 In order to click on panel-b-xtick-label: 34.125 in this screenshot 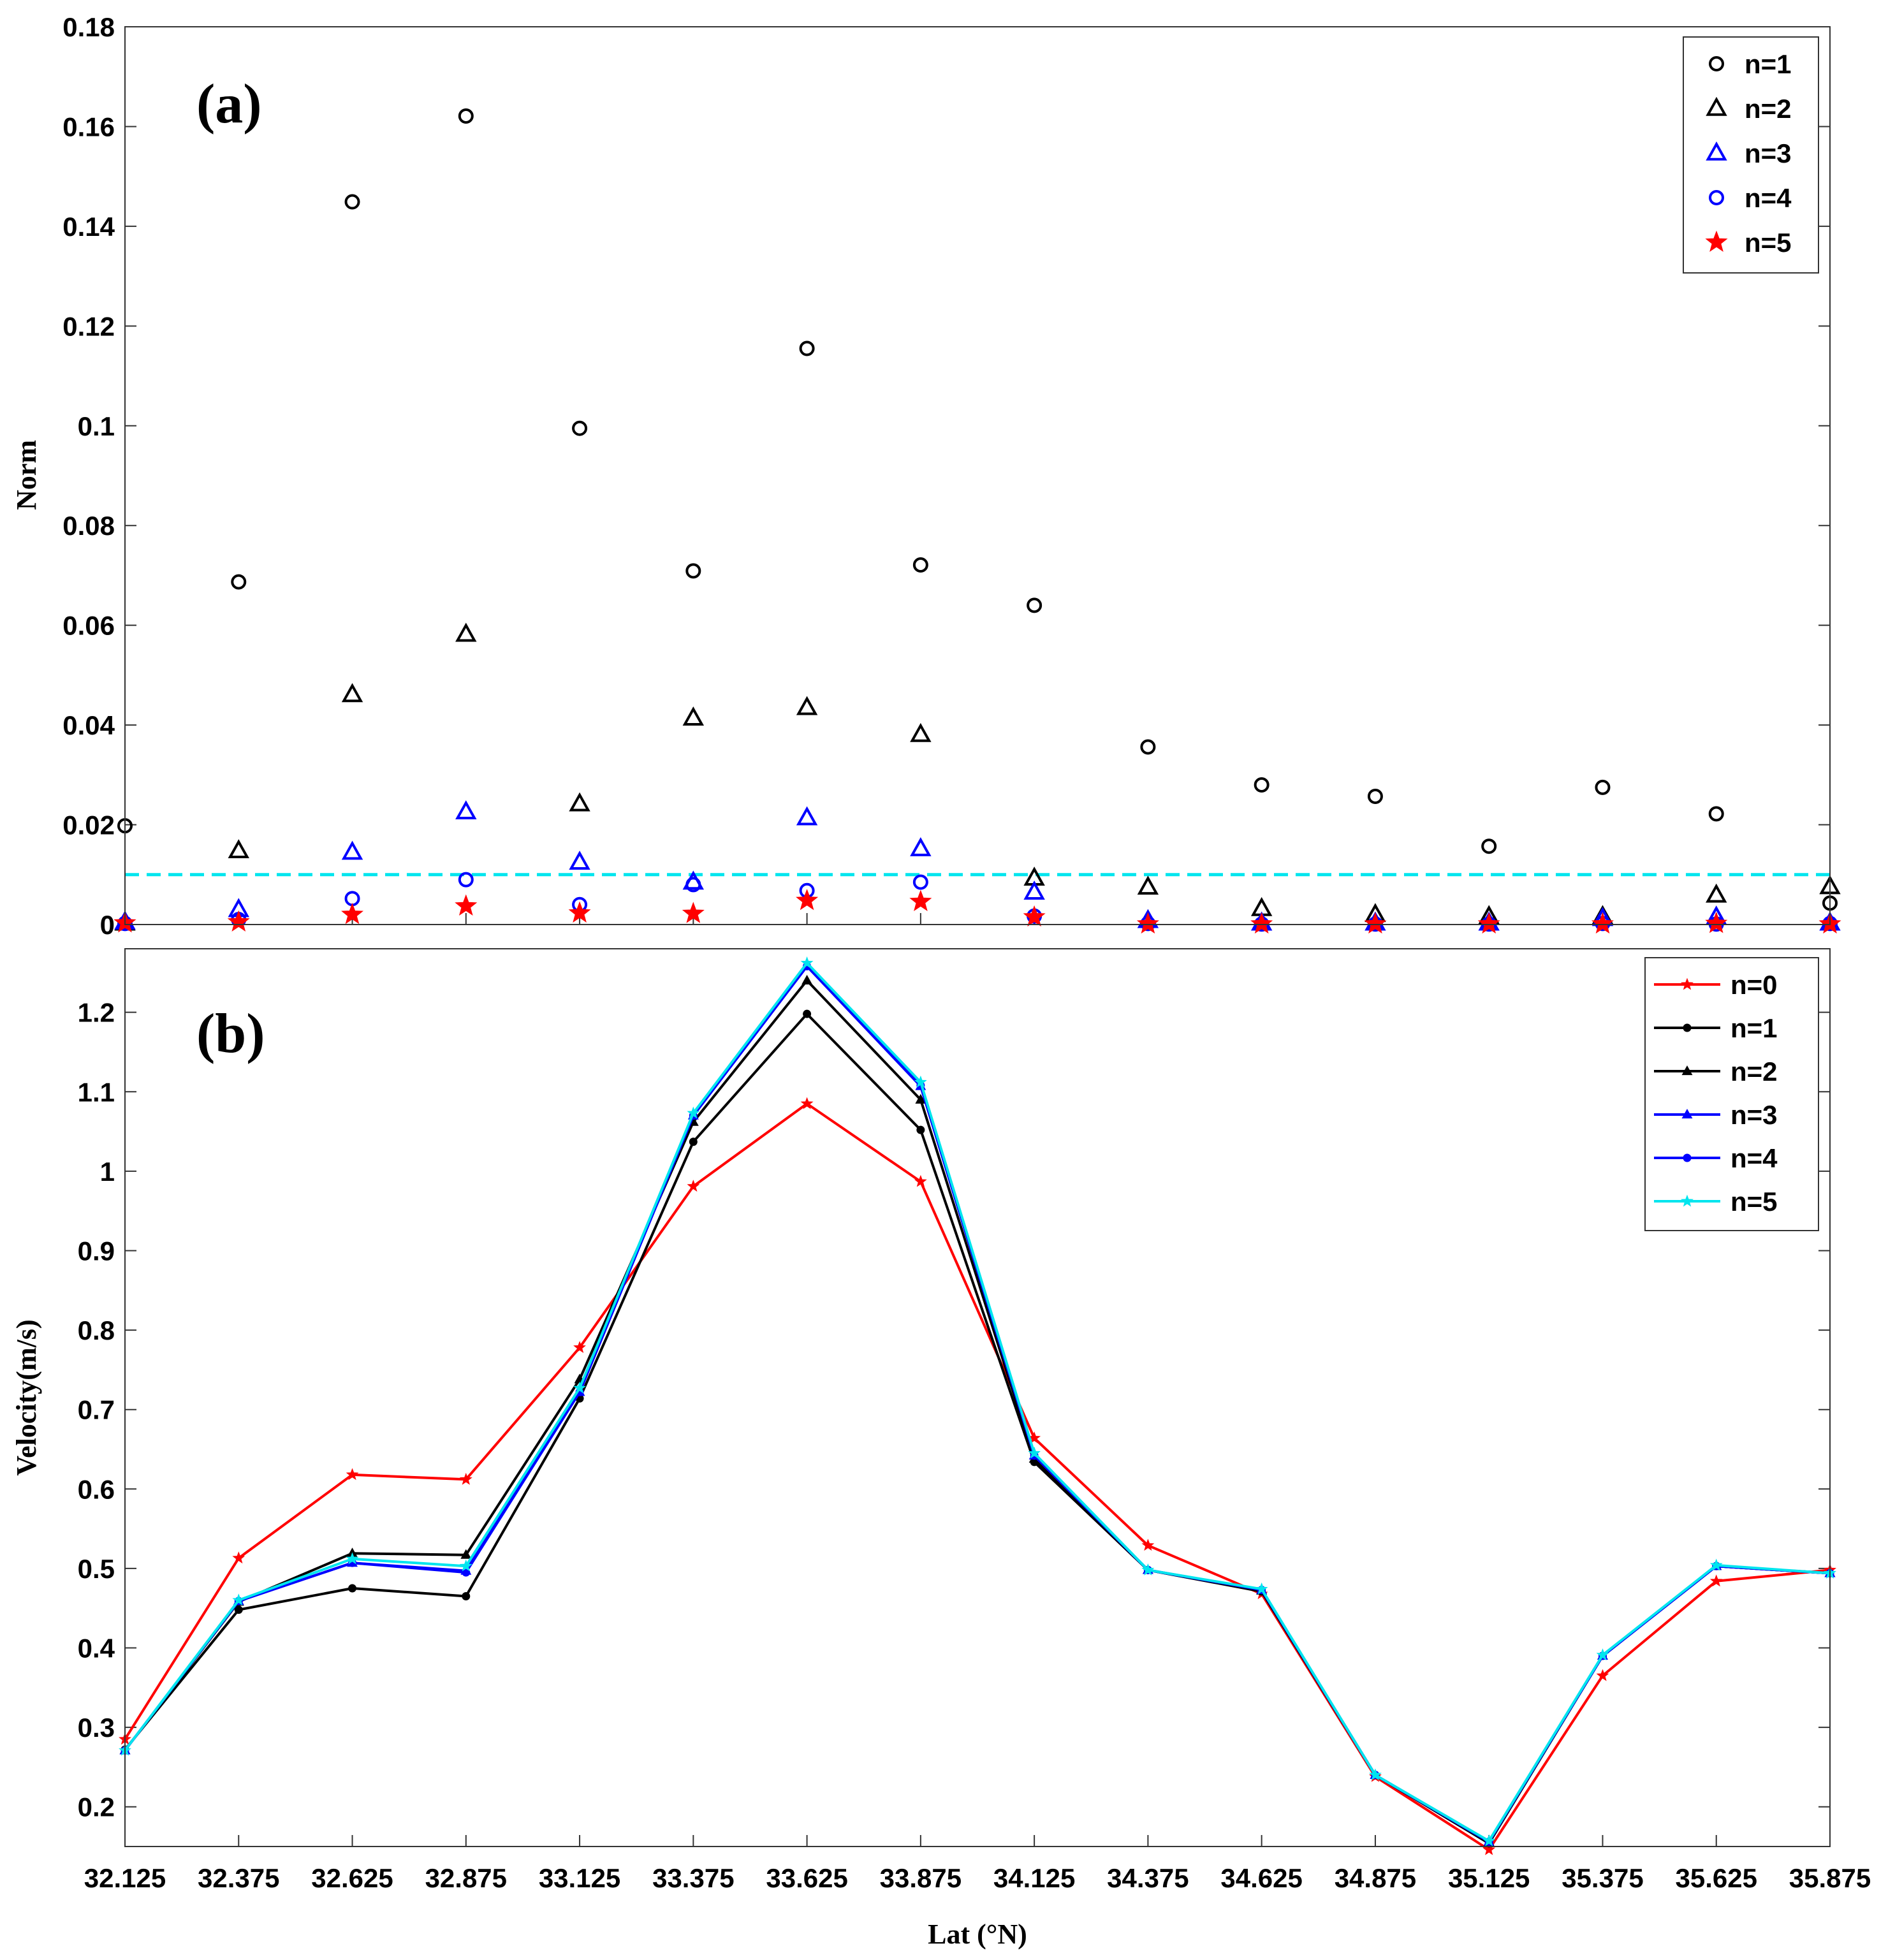, I will do `click(1034, 1878)`.